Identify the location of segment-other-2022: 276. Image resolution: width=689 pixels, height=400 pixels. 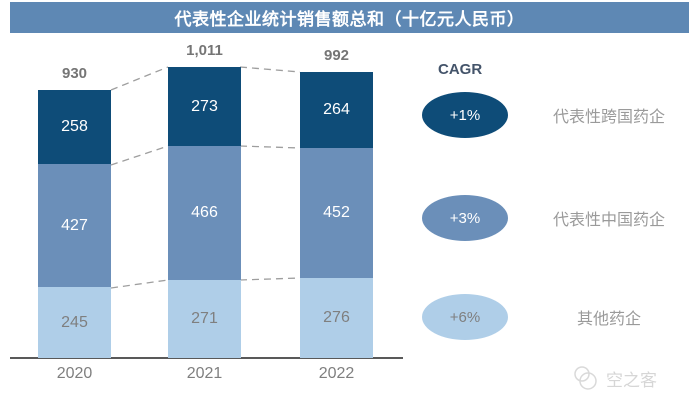
(336, 318).